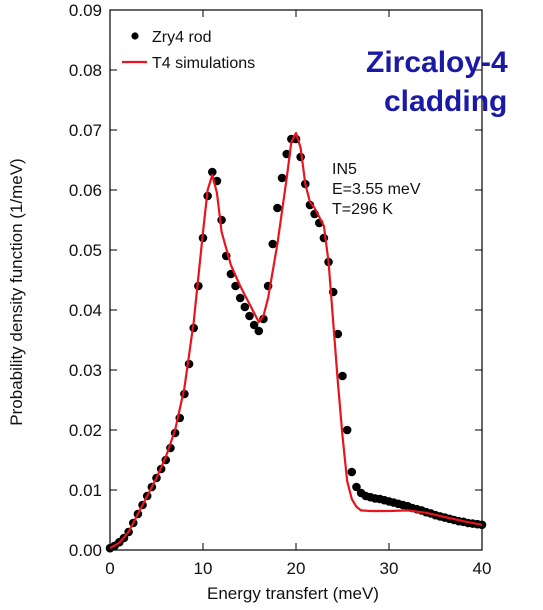 Image resolution: width=543 pixels, height=610 pixels. What do you see at coordinates (85, 550) in the screenshot?
I see `y-tick-label: 0.00` at bounding box center [85, 550].